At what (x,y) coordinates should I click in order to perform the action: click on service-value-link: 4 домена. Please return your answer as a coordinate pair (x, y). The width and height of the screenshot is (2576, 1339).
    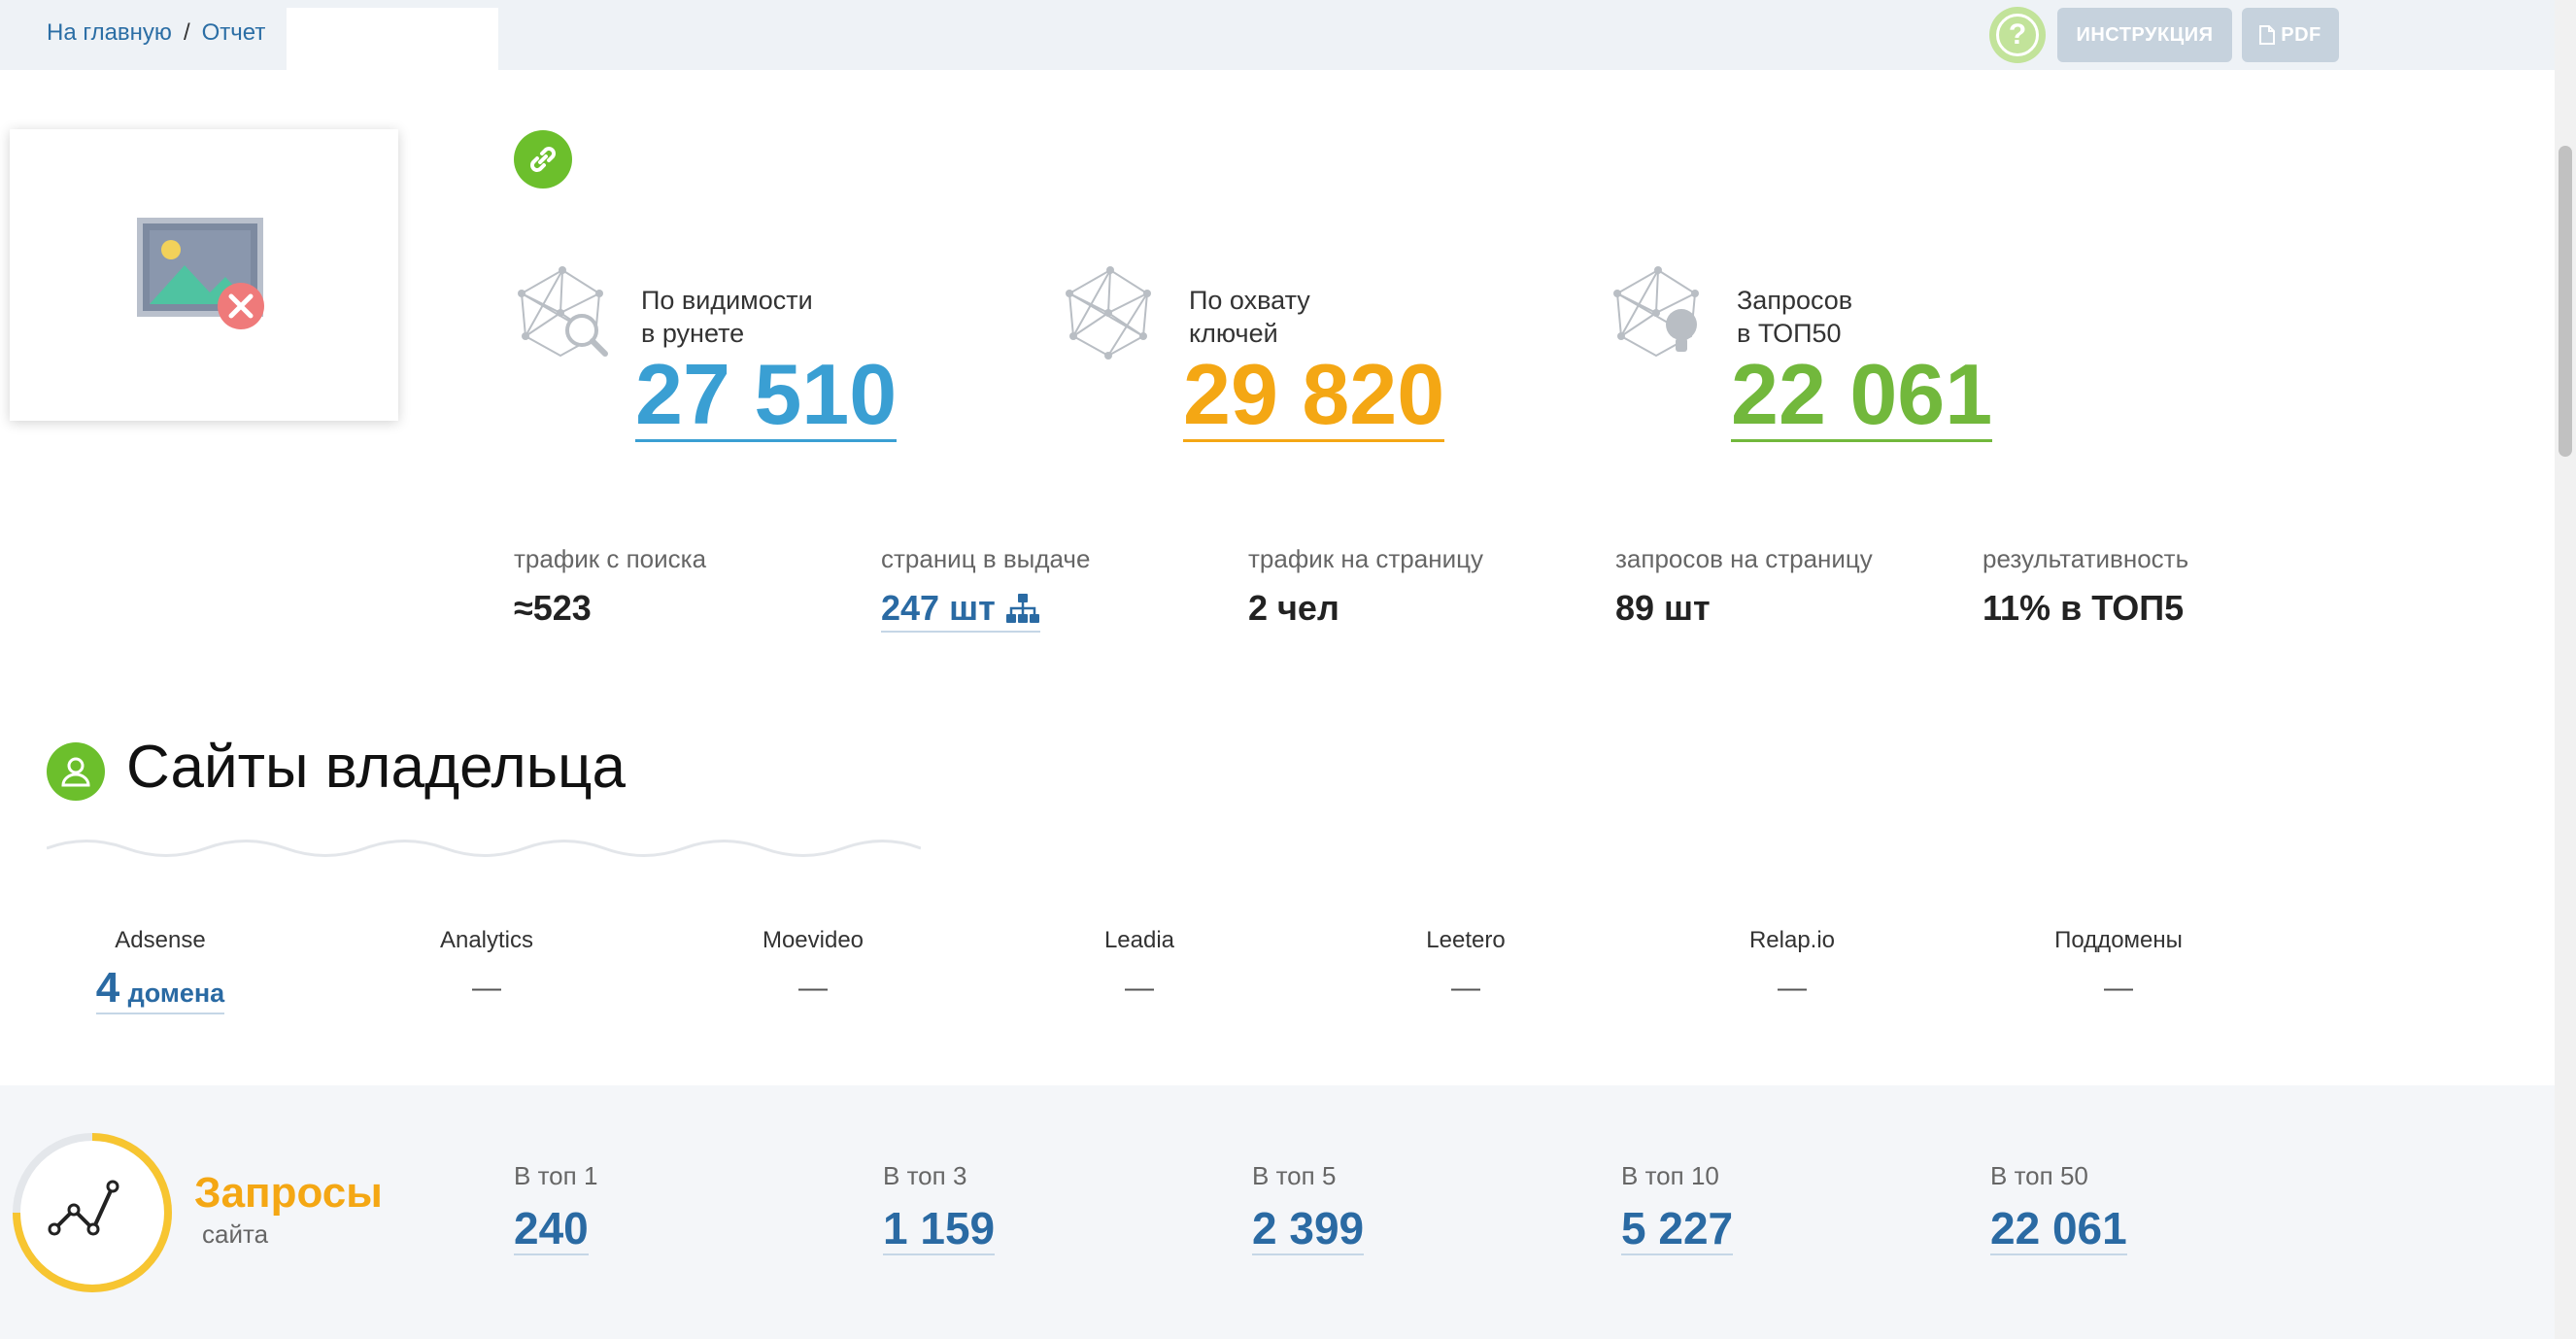
    Looking at the image, I should click on (160, 989).